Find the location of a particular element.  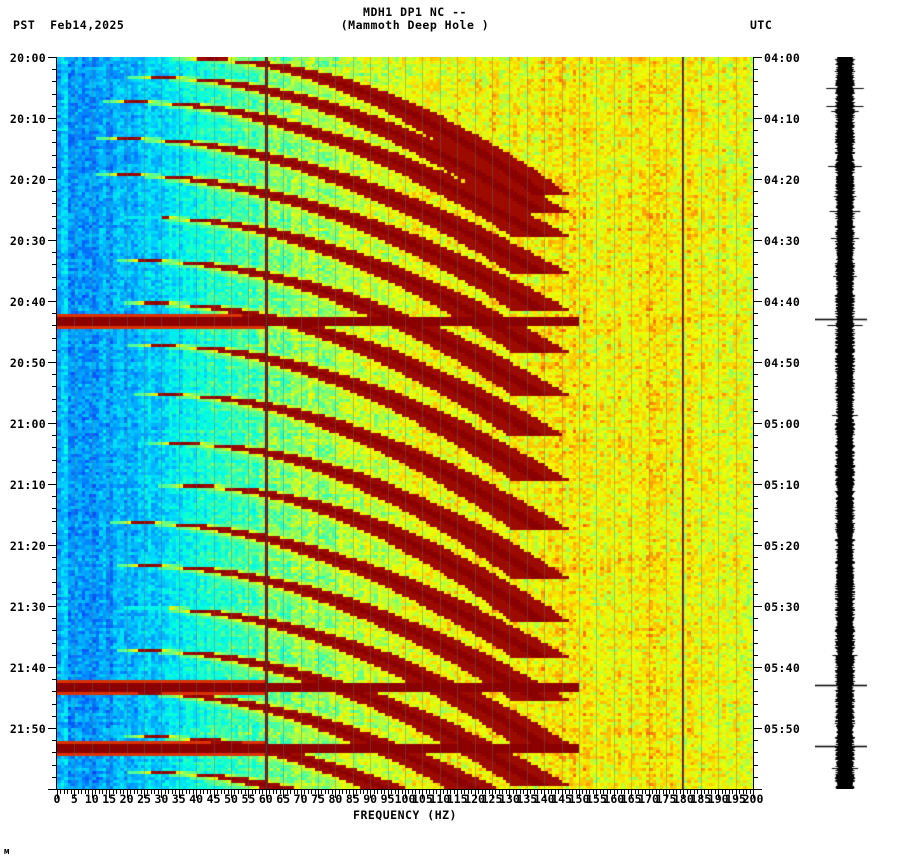

x-axis-tick-label: 100 is located at coordinates (405, 799).